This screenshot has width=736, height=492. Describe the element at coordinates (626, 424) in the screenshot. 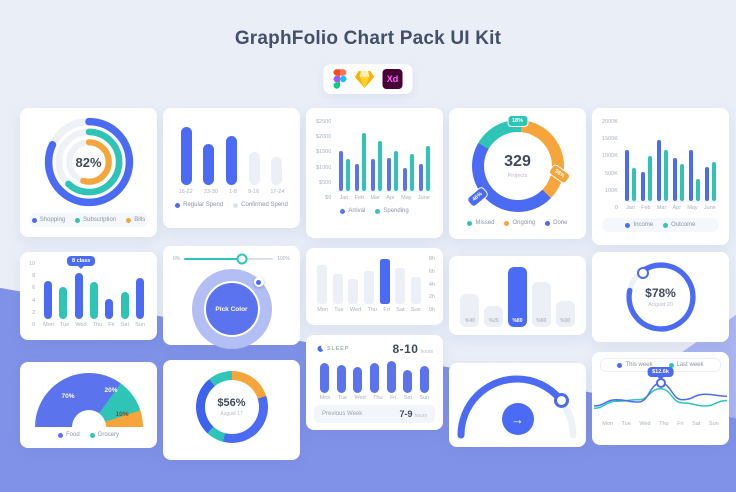

I see `tick-label: Tue` at that location.